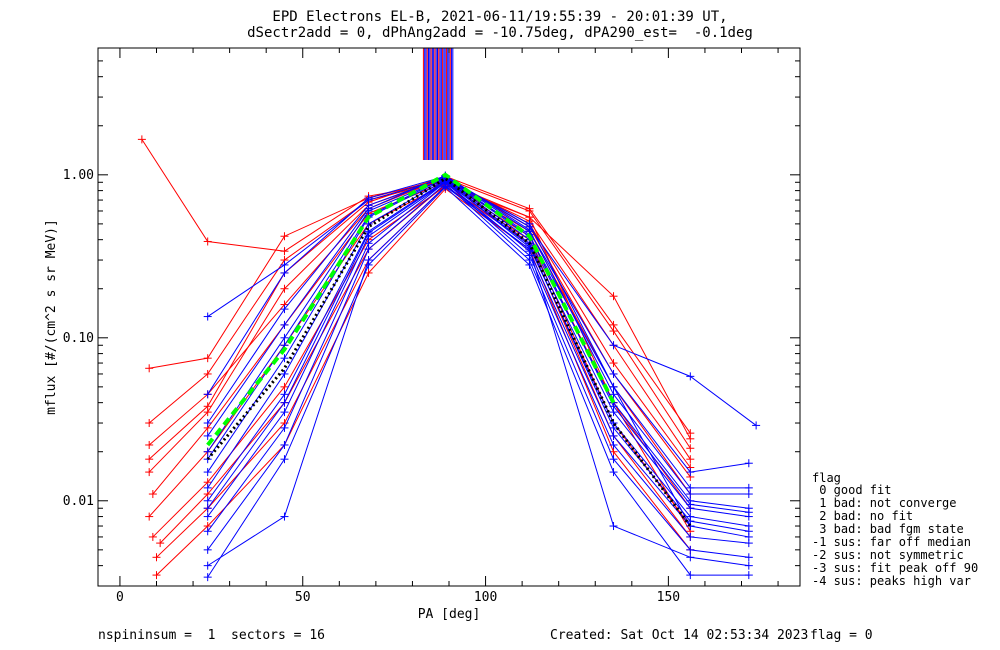  What do you see at coordinates (888, 529) in the screenshot?
I see `legend-item: 3 bad: bad fgm state` at bounding box center [888, 529].